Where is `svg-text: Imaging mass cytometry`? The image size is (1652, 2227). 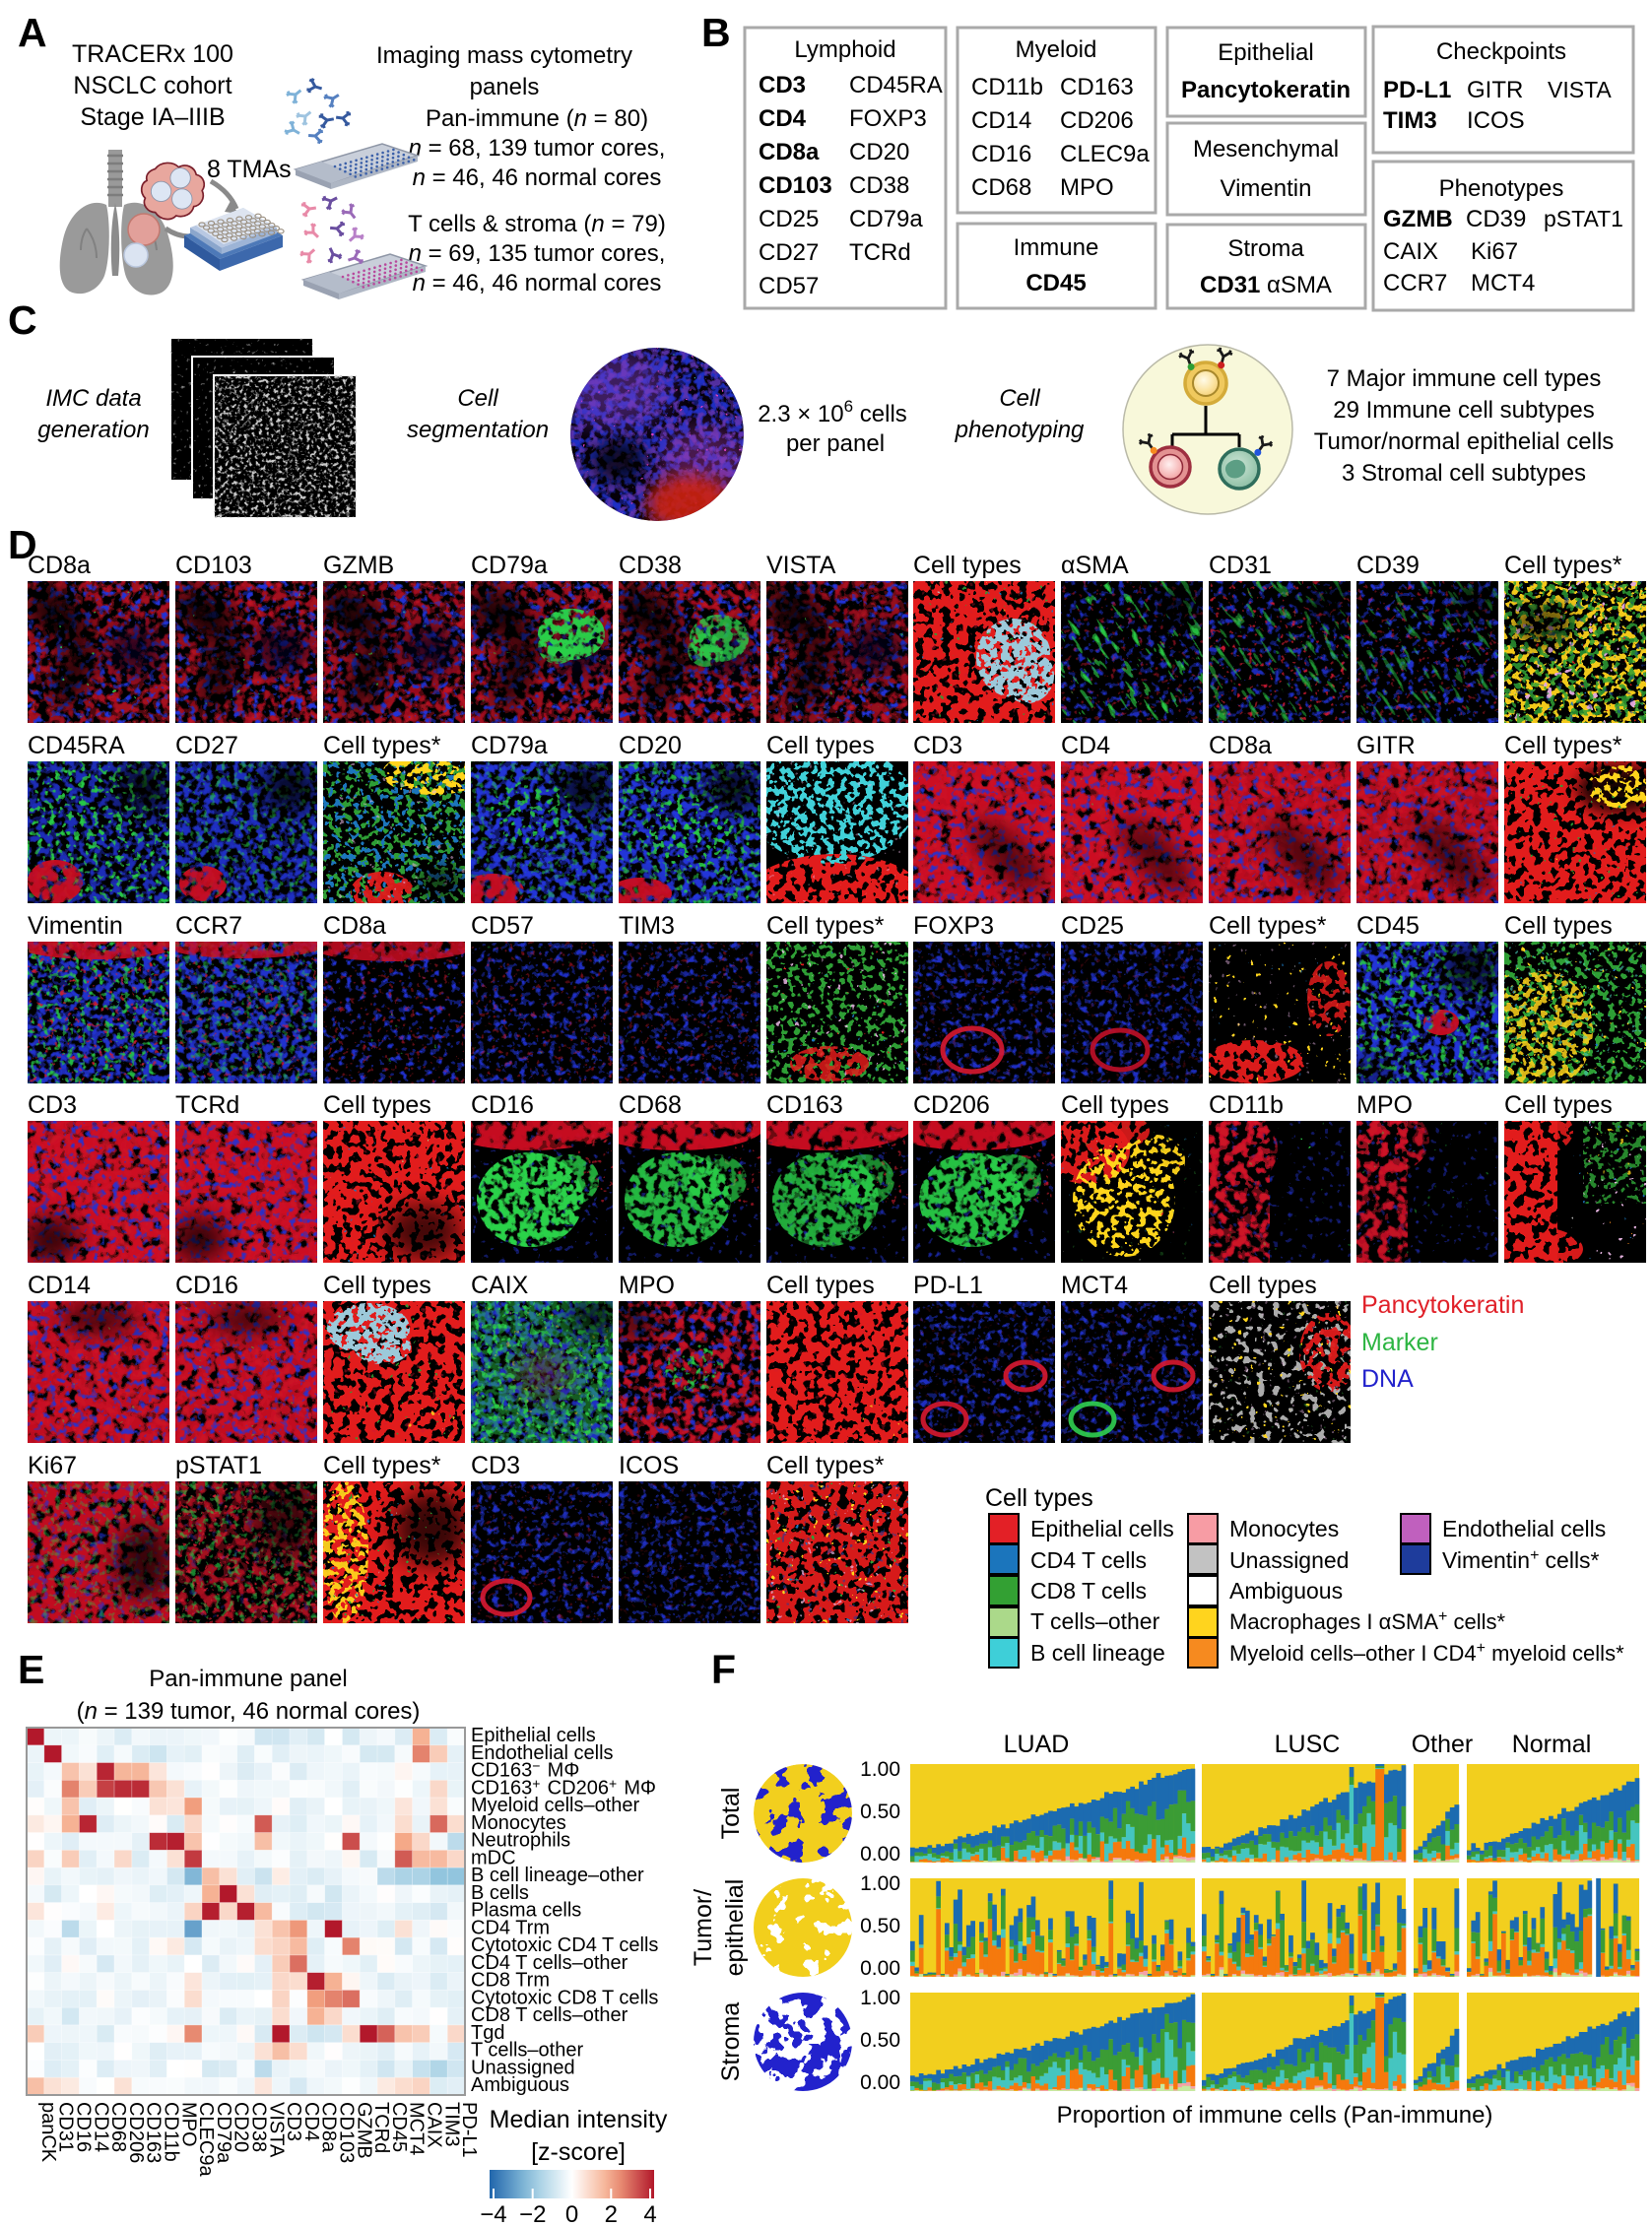
svg-text: Imaging mass cytometry is located at coordinates (504, 56).